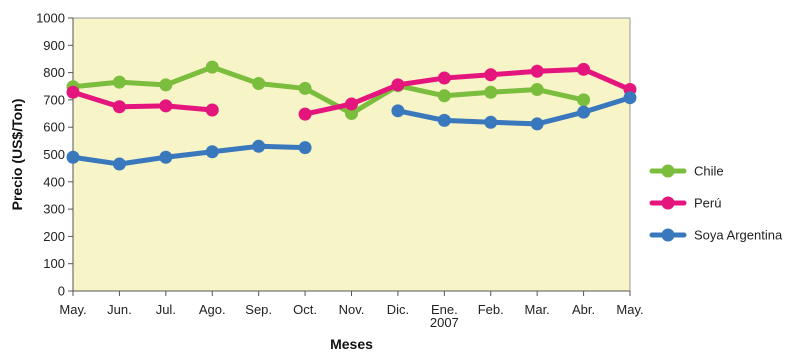 The image size is (811, 354). Describe the element at coordinates (444, 322) in the screenshot. I see `x-tick-sublabel: 2007` at that location.